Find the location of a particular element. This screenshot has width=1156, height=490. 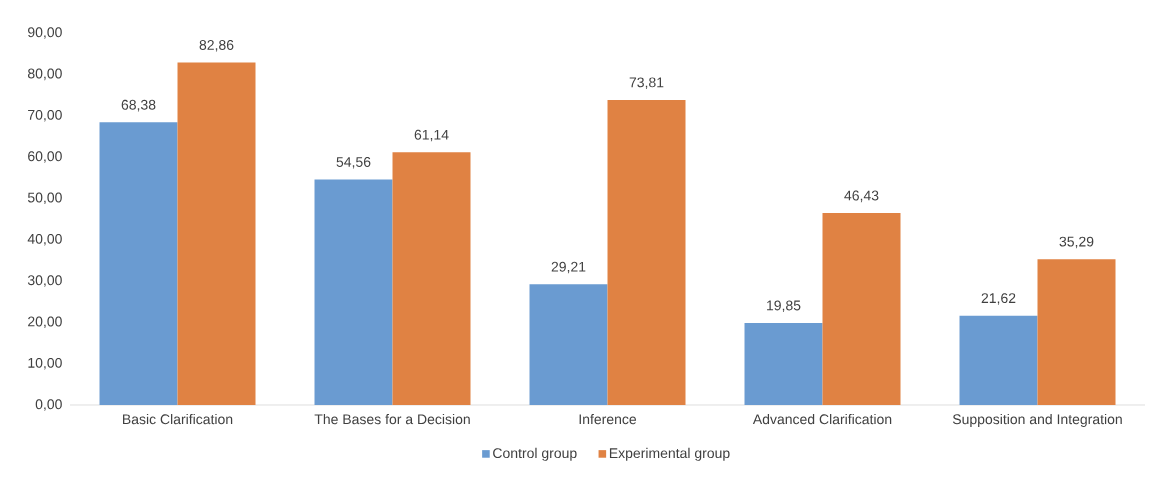

data-label: 54,56 is located at coordinates (353, 163).